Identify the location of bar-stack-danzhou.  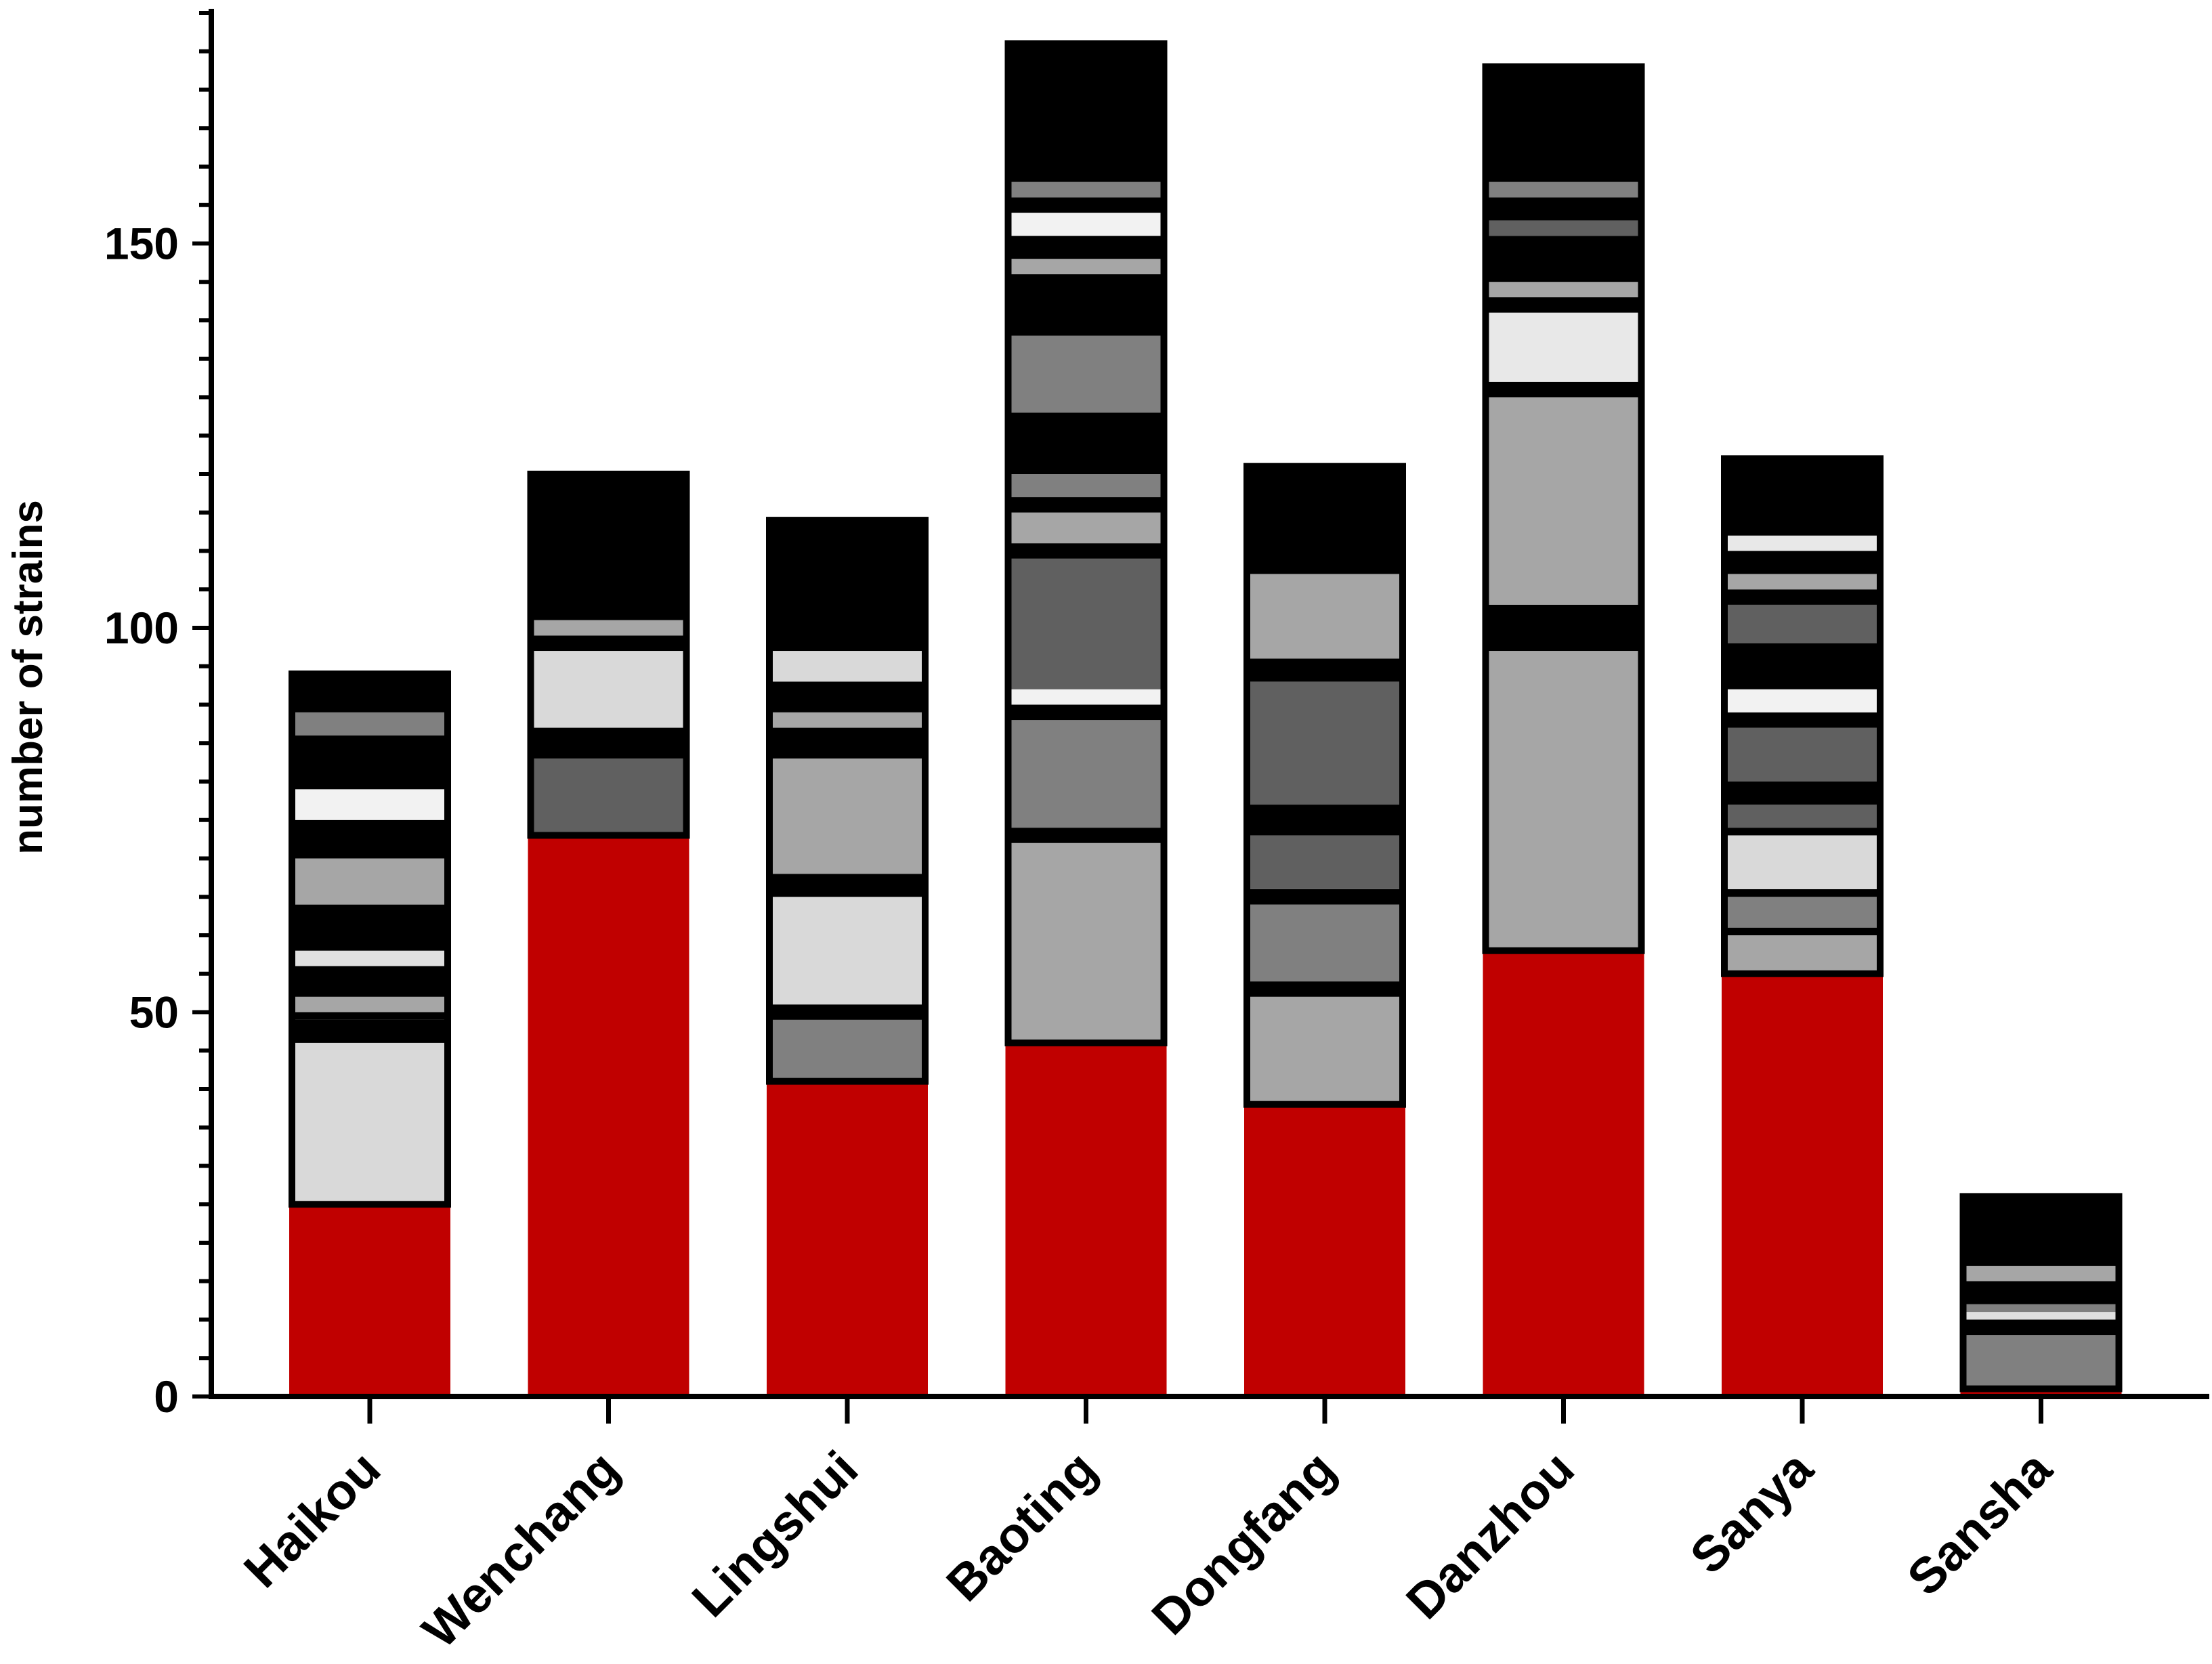
(1563, 729).